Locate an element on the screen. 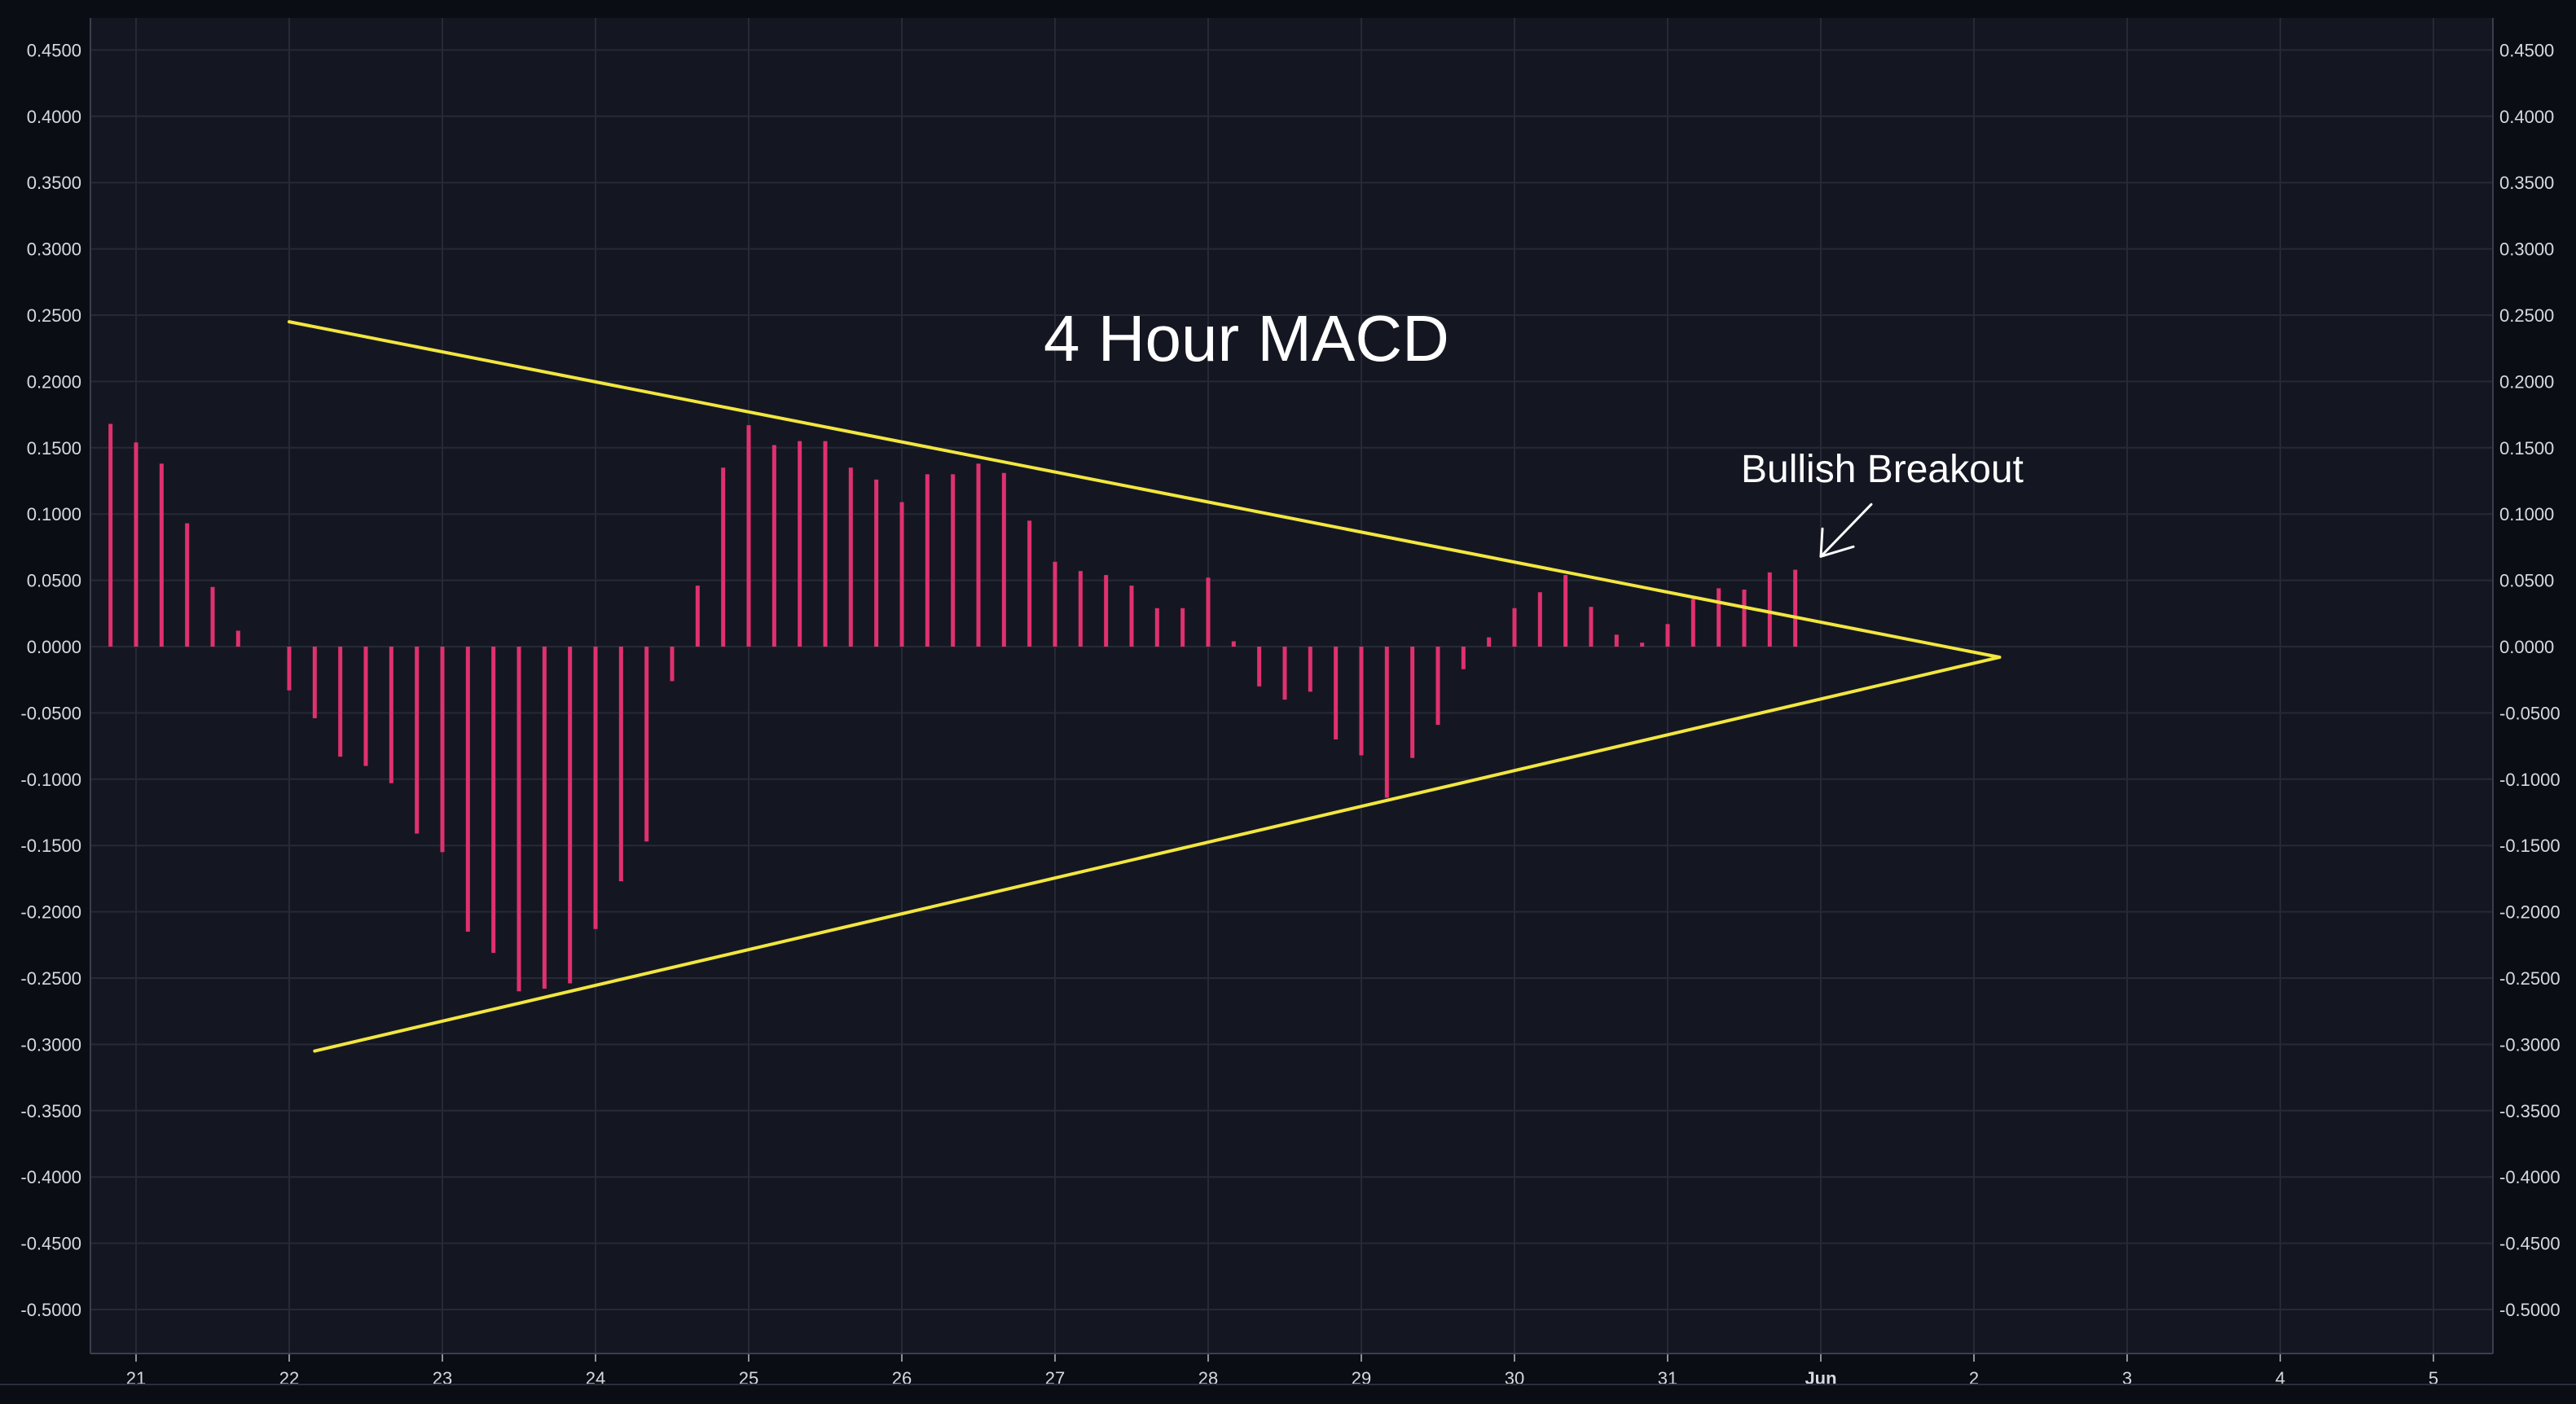 This screenshot has height=1404, width=2576. y-tick-label-left: 0.2000 is located at coordinates (54, 381).